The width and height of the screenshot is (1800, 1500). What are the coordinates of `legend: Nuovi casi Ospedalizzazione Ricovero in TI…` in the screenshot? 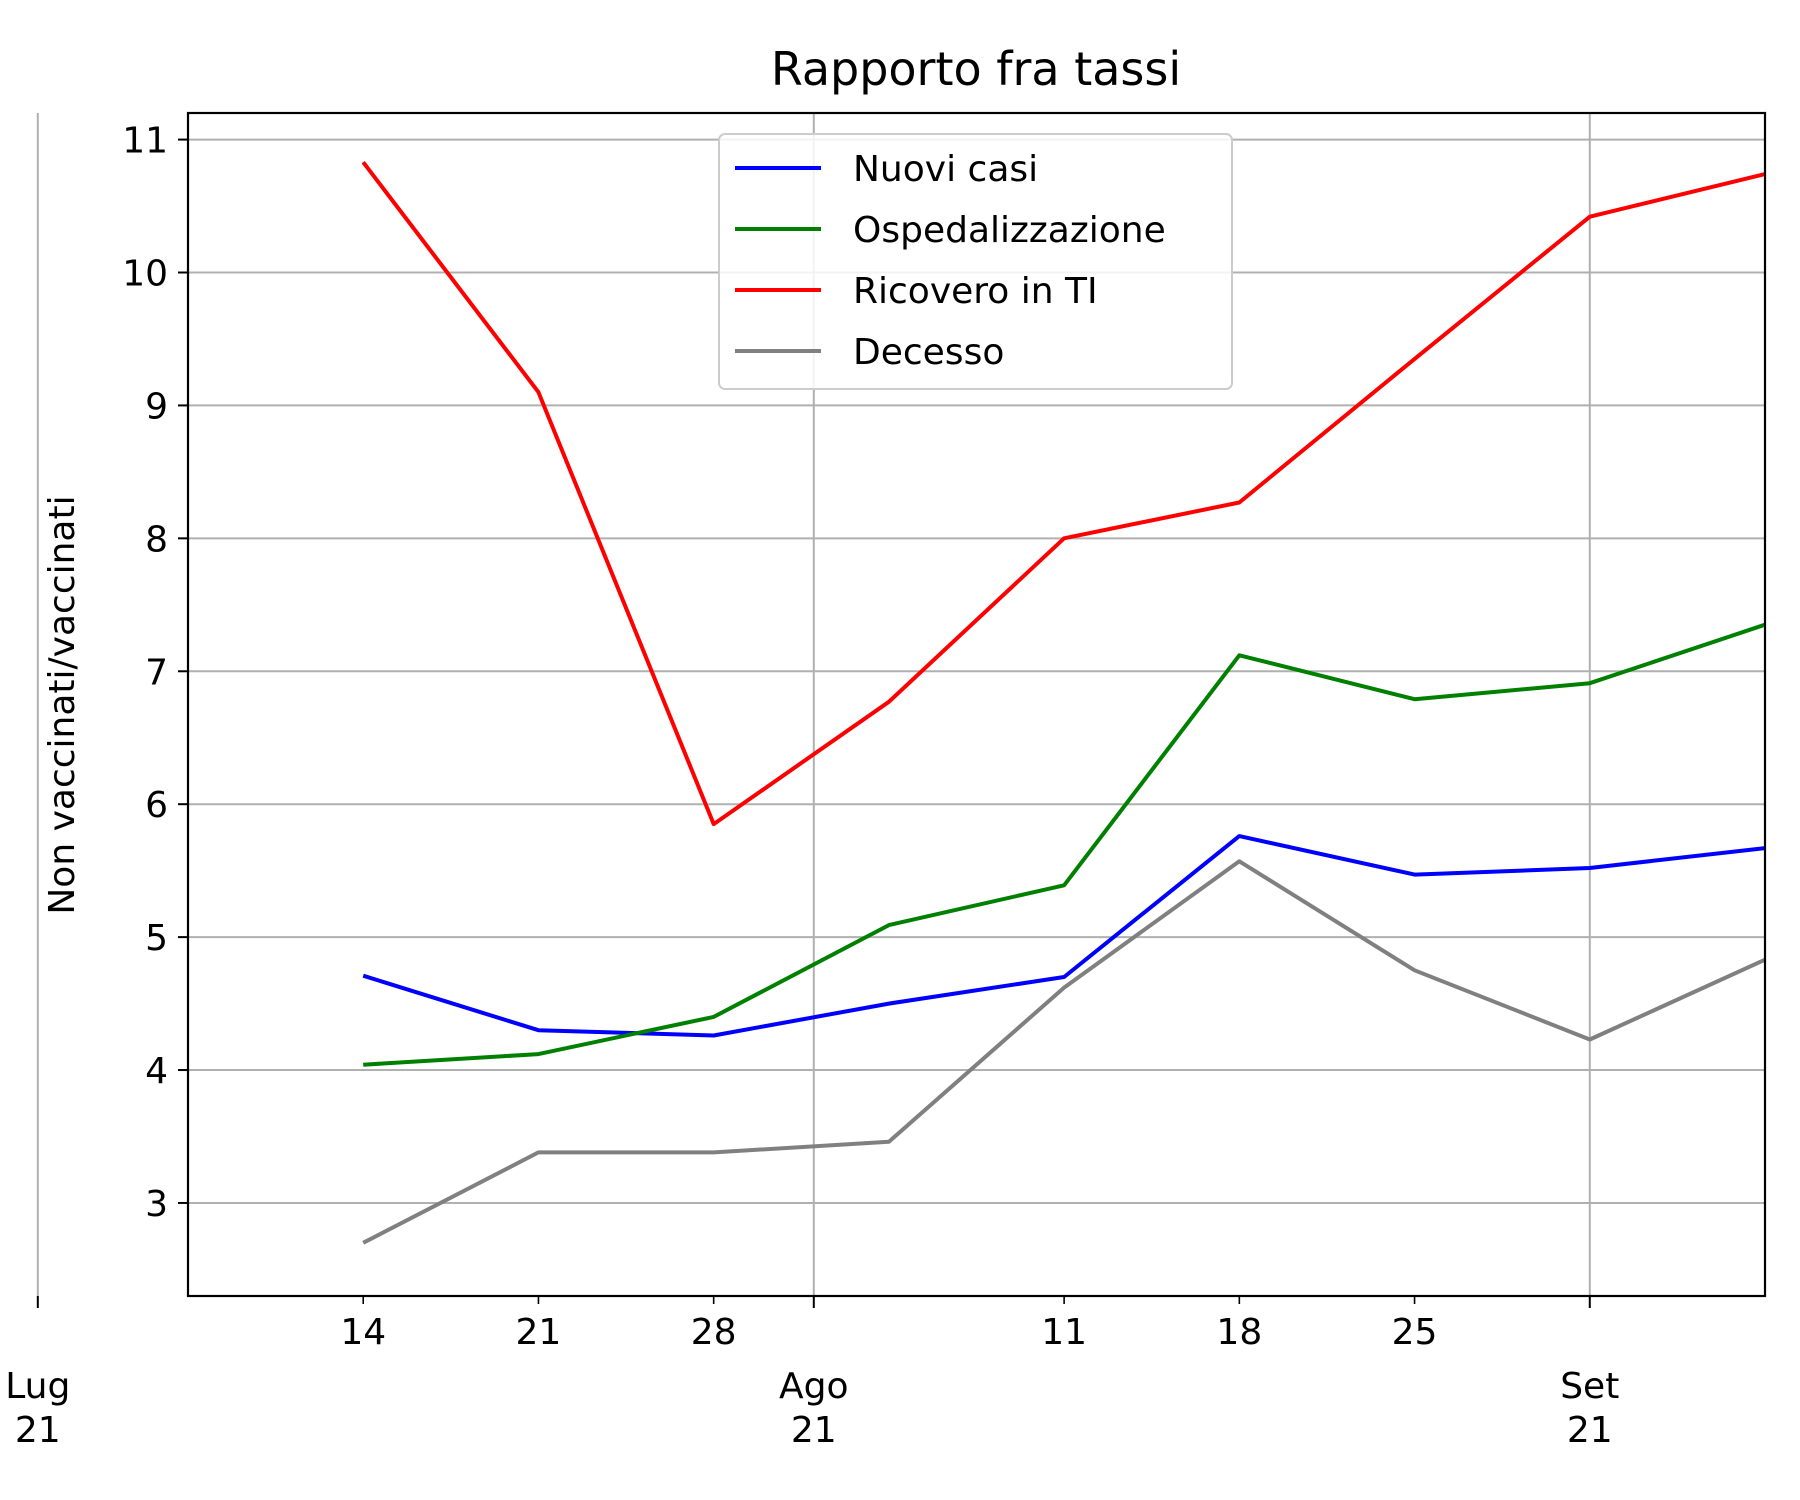 It's located at (975, 261).